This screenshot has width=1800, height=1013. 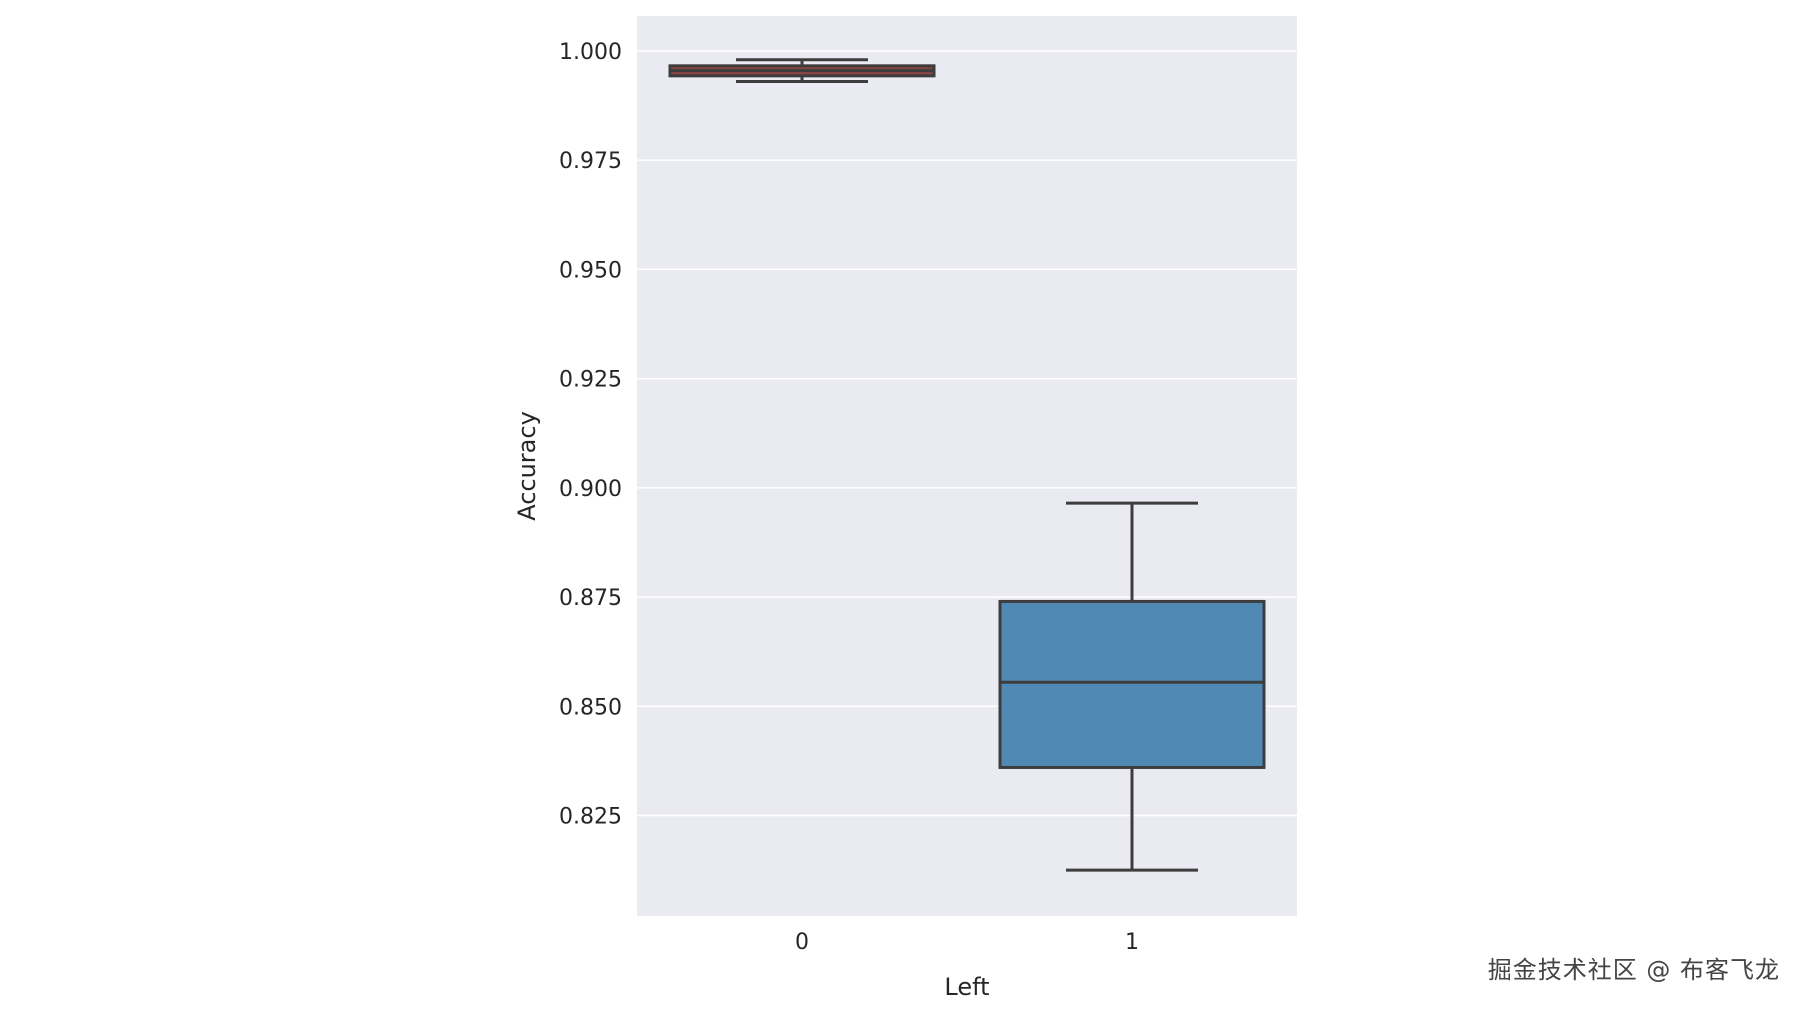 I want to click on y-axis-tick-labels: 0.825 0.850 0.875 0.900 0.925 0.950 0.975 1.000, so click(x=590, y=435).